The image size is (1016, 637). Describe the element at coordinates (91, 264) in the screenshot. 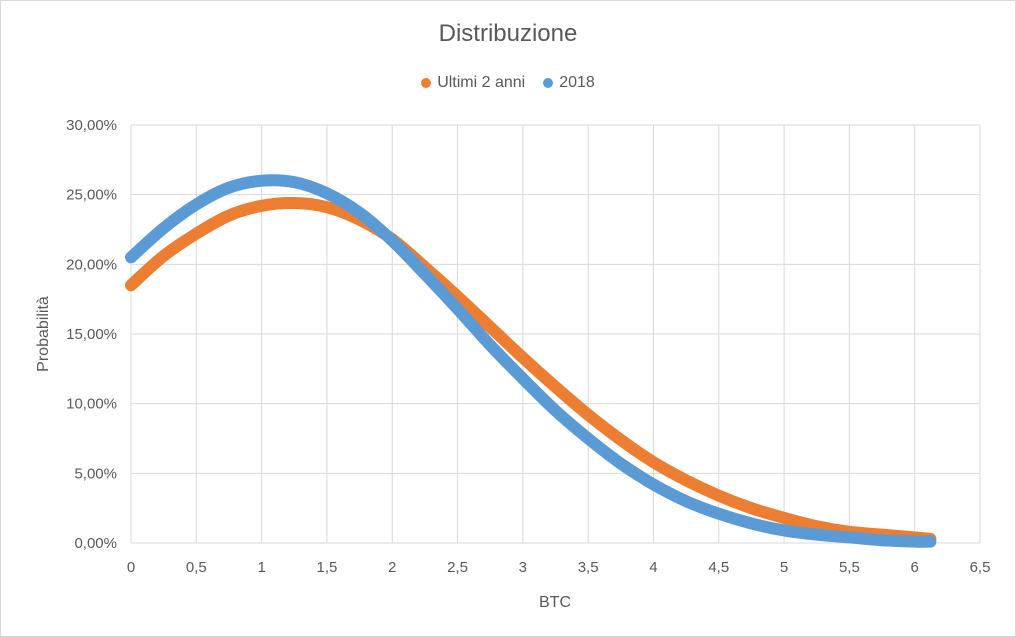

I see `y-tick-label: 20,00%` at that location.